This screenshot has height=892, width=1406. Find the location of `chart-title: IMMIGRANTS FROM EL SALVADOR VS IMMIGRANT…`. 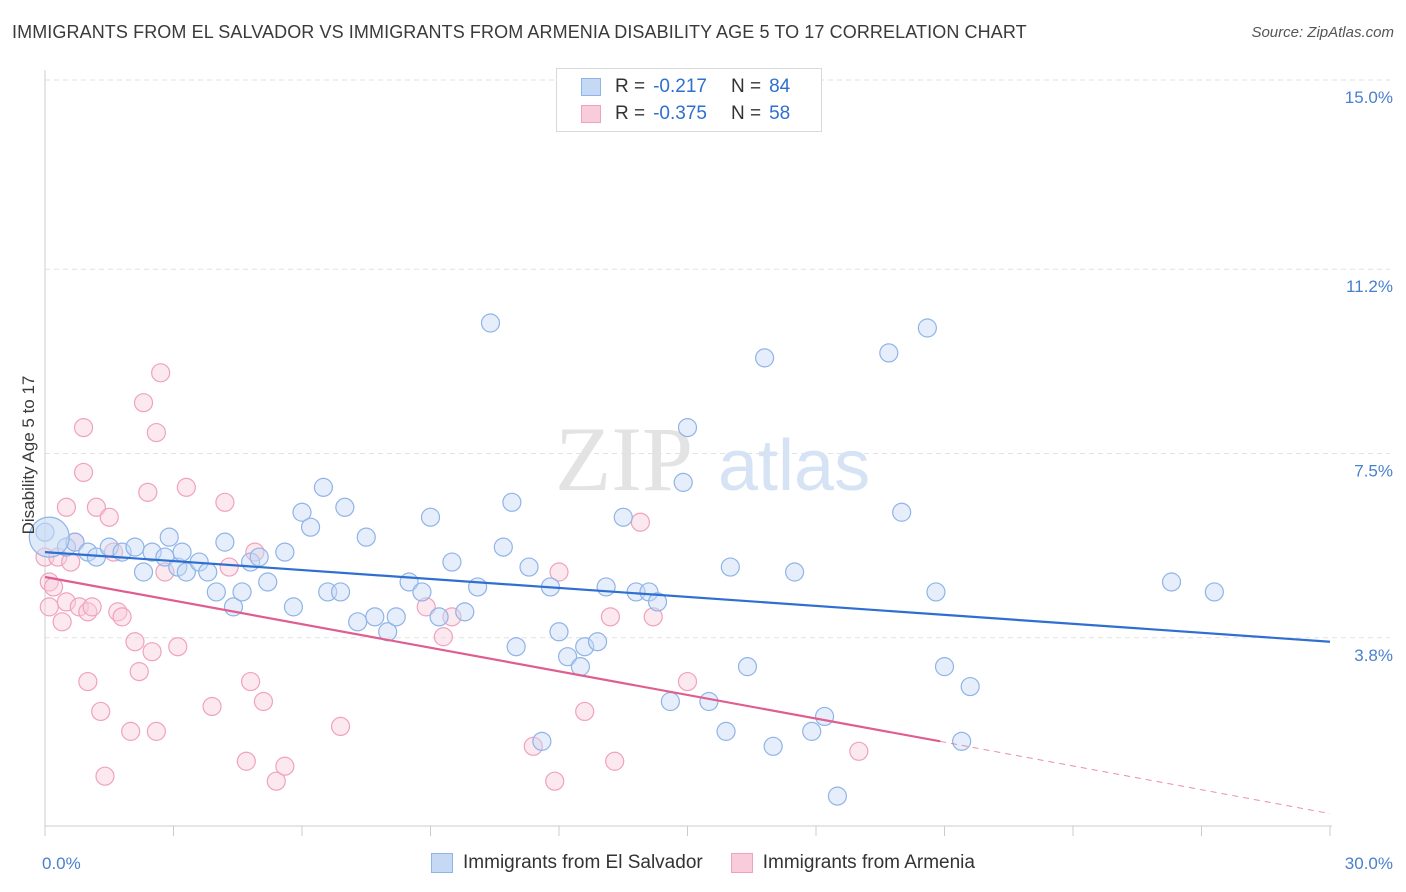

chart-title: IMMIGRANTS FROM EL SALVADOR VS IMMIGRANT… is located at coordinates (519, 32).